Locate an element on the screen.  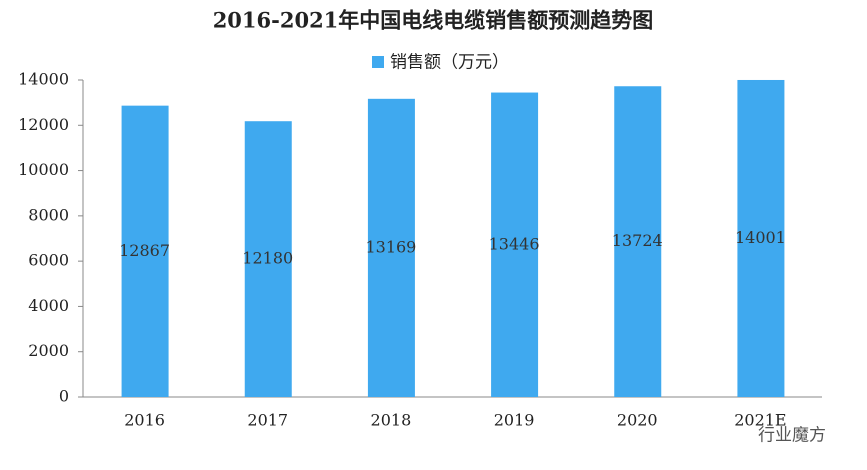
y-tick-label: 2000 is located at coordinates (48, 350).